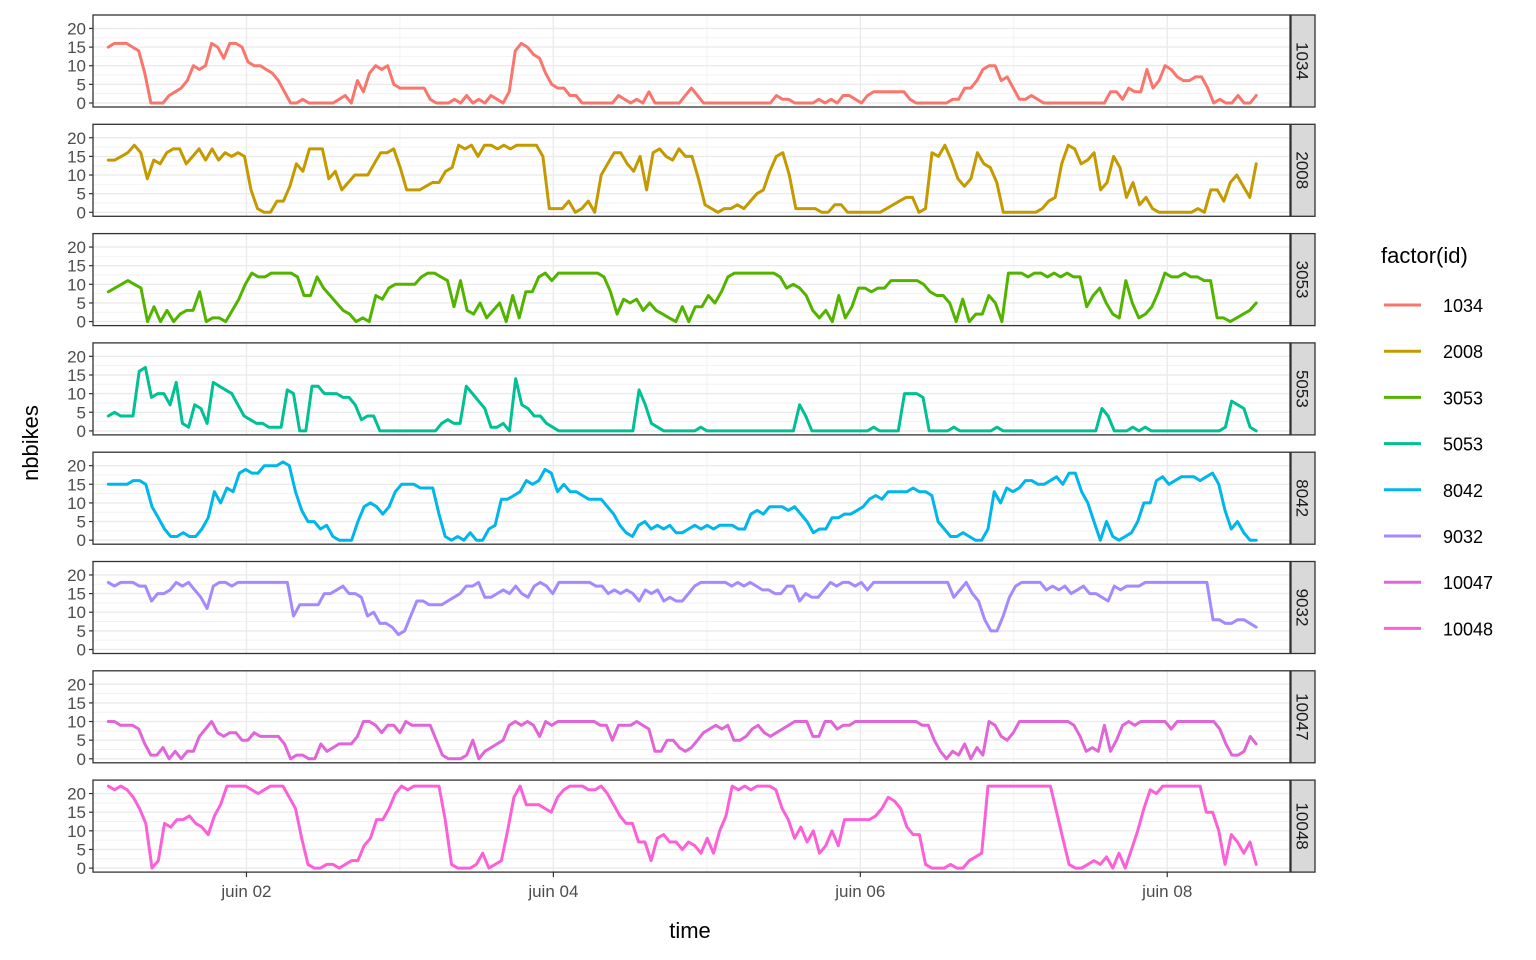 The image size is (1536, 960). What do you see at coordinates (1463, 306) in the screenshot?
I see `legend-label: 1034` at bounding box center [1463, 306].